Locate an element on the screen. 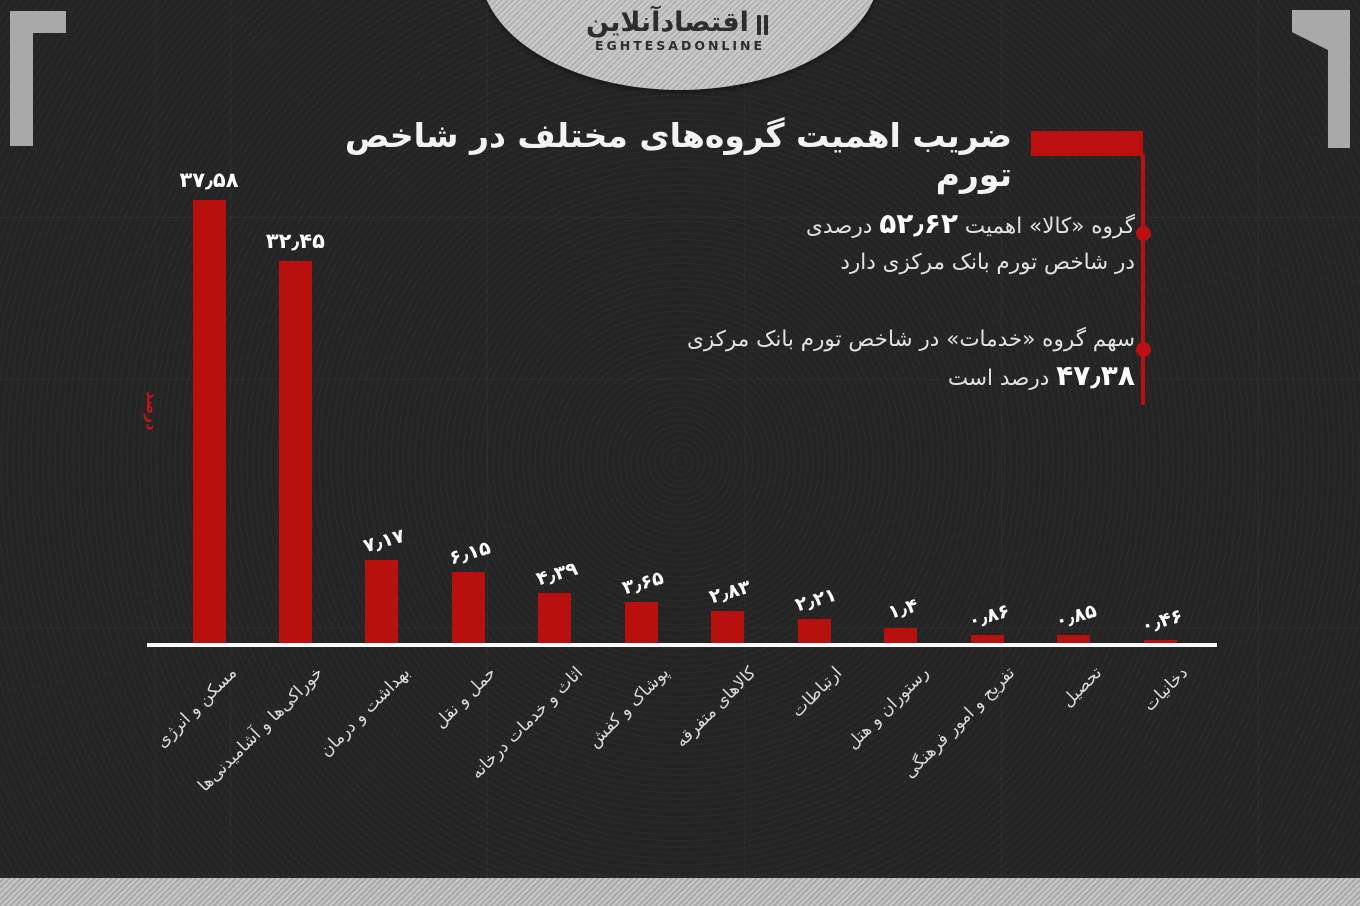 Image resolution: width=1360 pixels, height=906 pixels. bar-value-label: ۳٫۶۵ is located at coordinates (643, 583).